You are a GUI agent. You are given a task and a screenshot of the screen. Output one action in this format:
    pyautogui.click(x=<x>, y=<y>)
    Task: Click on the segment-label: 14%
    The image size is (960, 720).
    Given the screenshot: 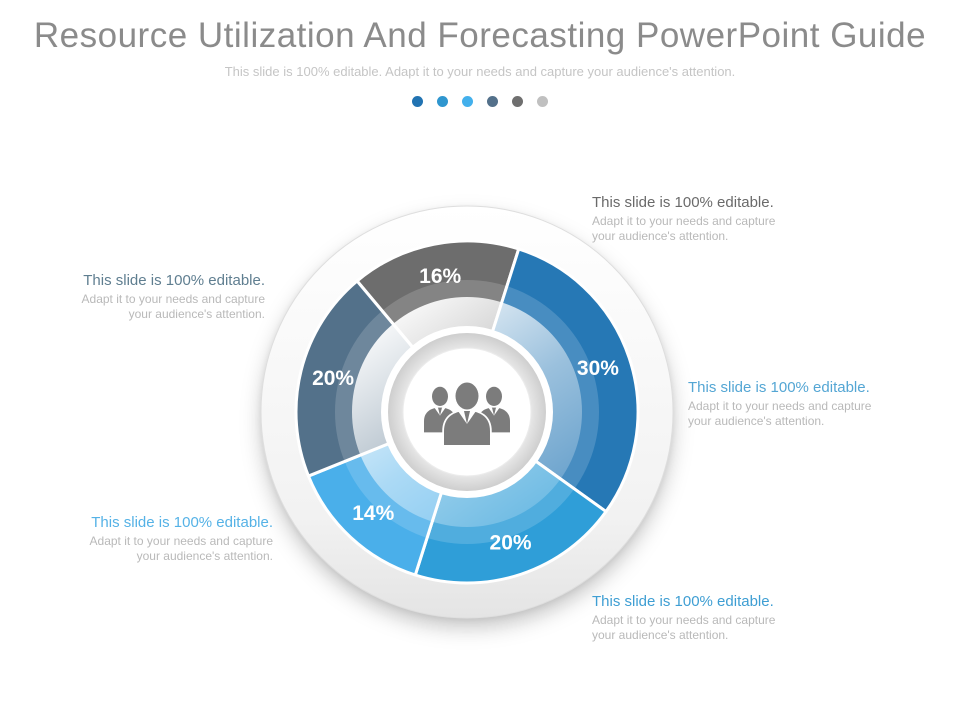 What is the action you would take?
    pyautogui.click(x=373, y=513)
    